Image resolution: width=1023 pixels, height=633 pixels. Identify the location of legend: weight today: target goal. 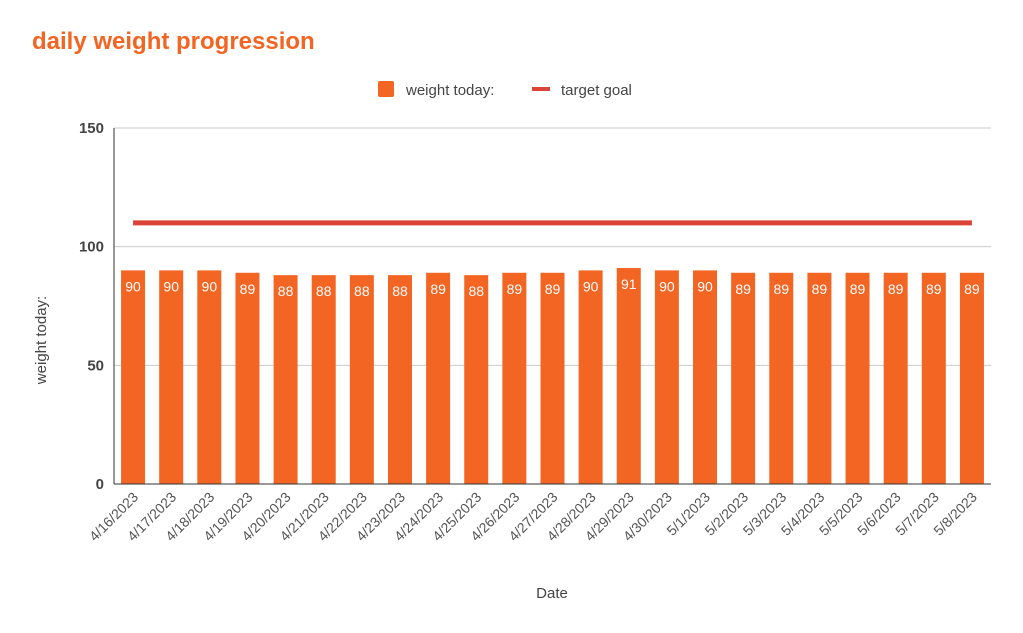
(505, 90).